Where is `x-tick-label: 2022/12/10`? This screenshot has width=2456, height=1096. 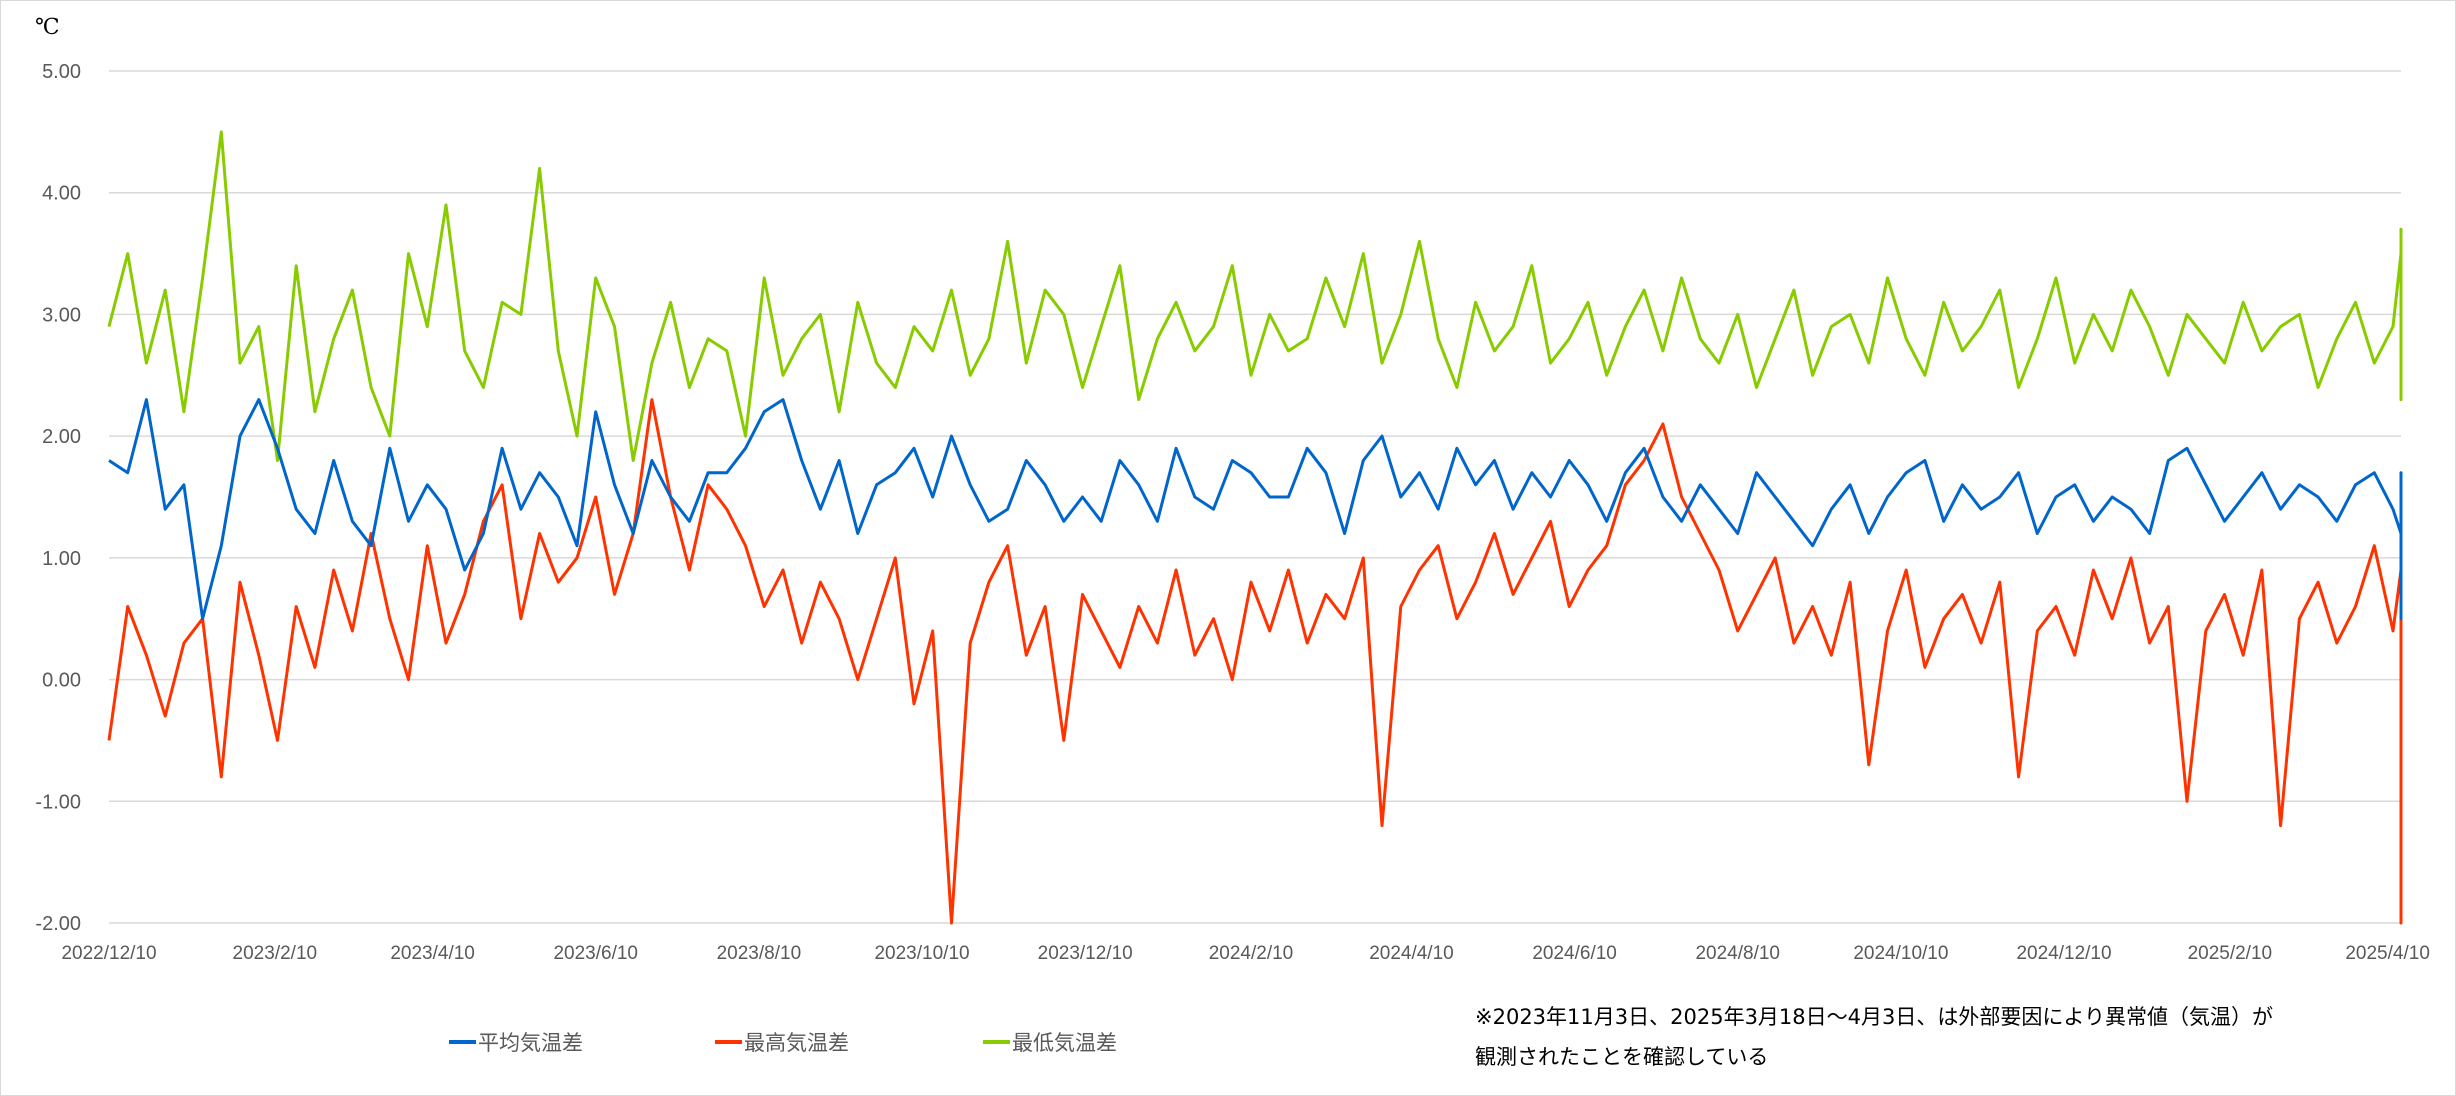
x-tick-label: 2022/12/10 is located at coordinates (108, 953).